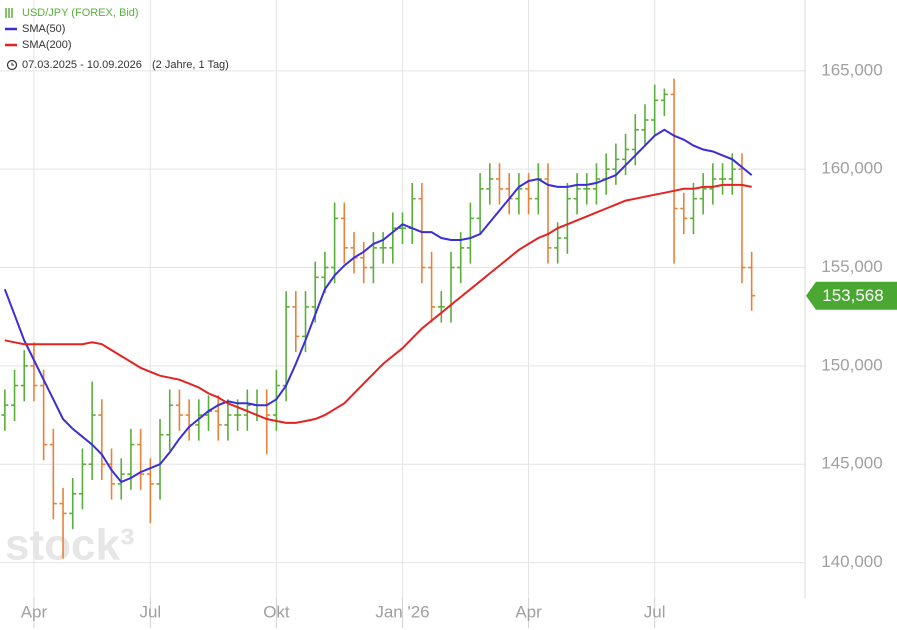 The height and width of the screenshot is (630, 897). I want to click on clock-icon, so click(12, 65).